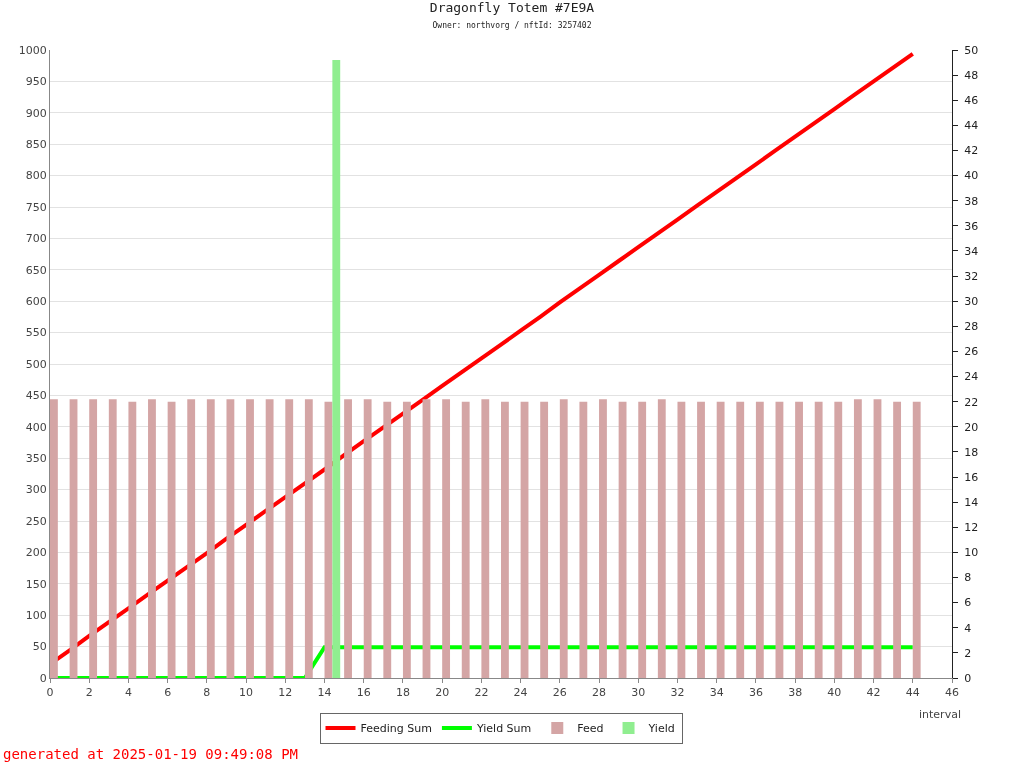 Image resolution: width=1024 pixels, height=768 pixels. What do you see at coordinates (716, 693) in the screenshot?
I see `x-tick-label: 34` at bounding box center [716, 693].